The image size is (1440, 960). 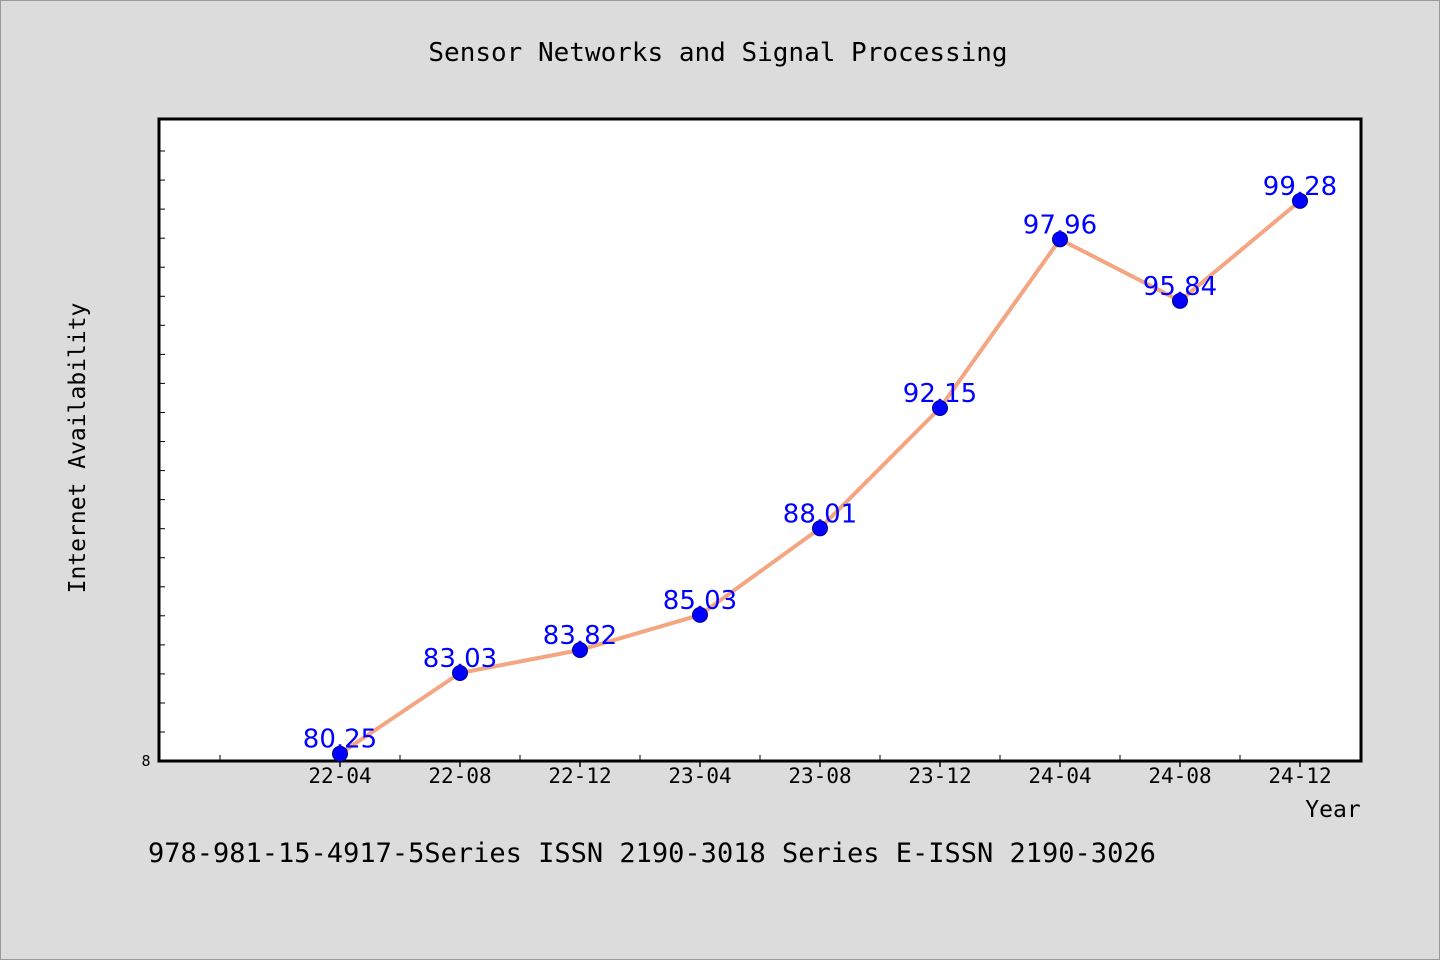 What do you see at coordinates (340, 740) in the screenshot?
I see `data-label-22-04: 80.25` at bounding box center [340, 740].